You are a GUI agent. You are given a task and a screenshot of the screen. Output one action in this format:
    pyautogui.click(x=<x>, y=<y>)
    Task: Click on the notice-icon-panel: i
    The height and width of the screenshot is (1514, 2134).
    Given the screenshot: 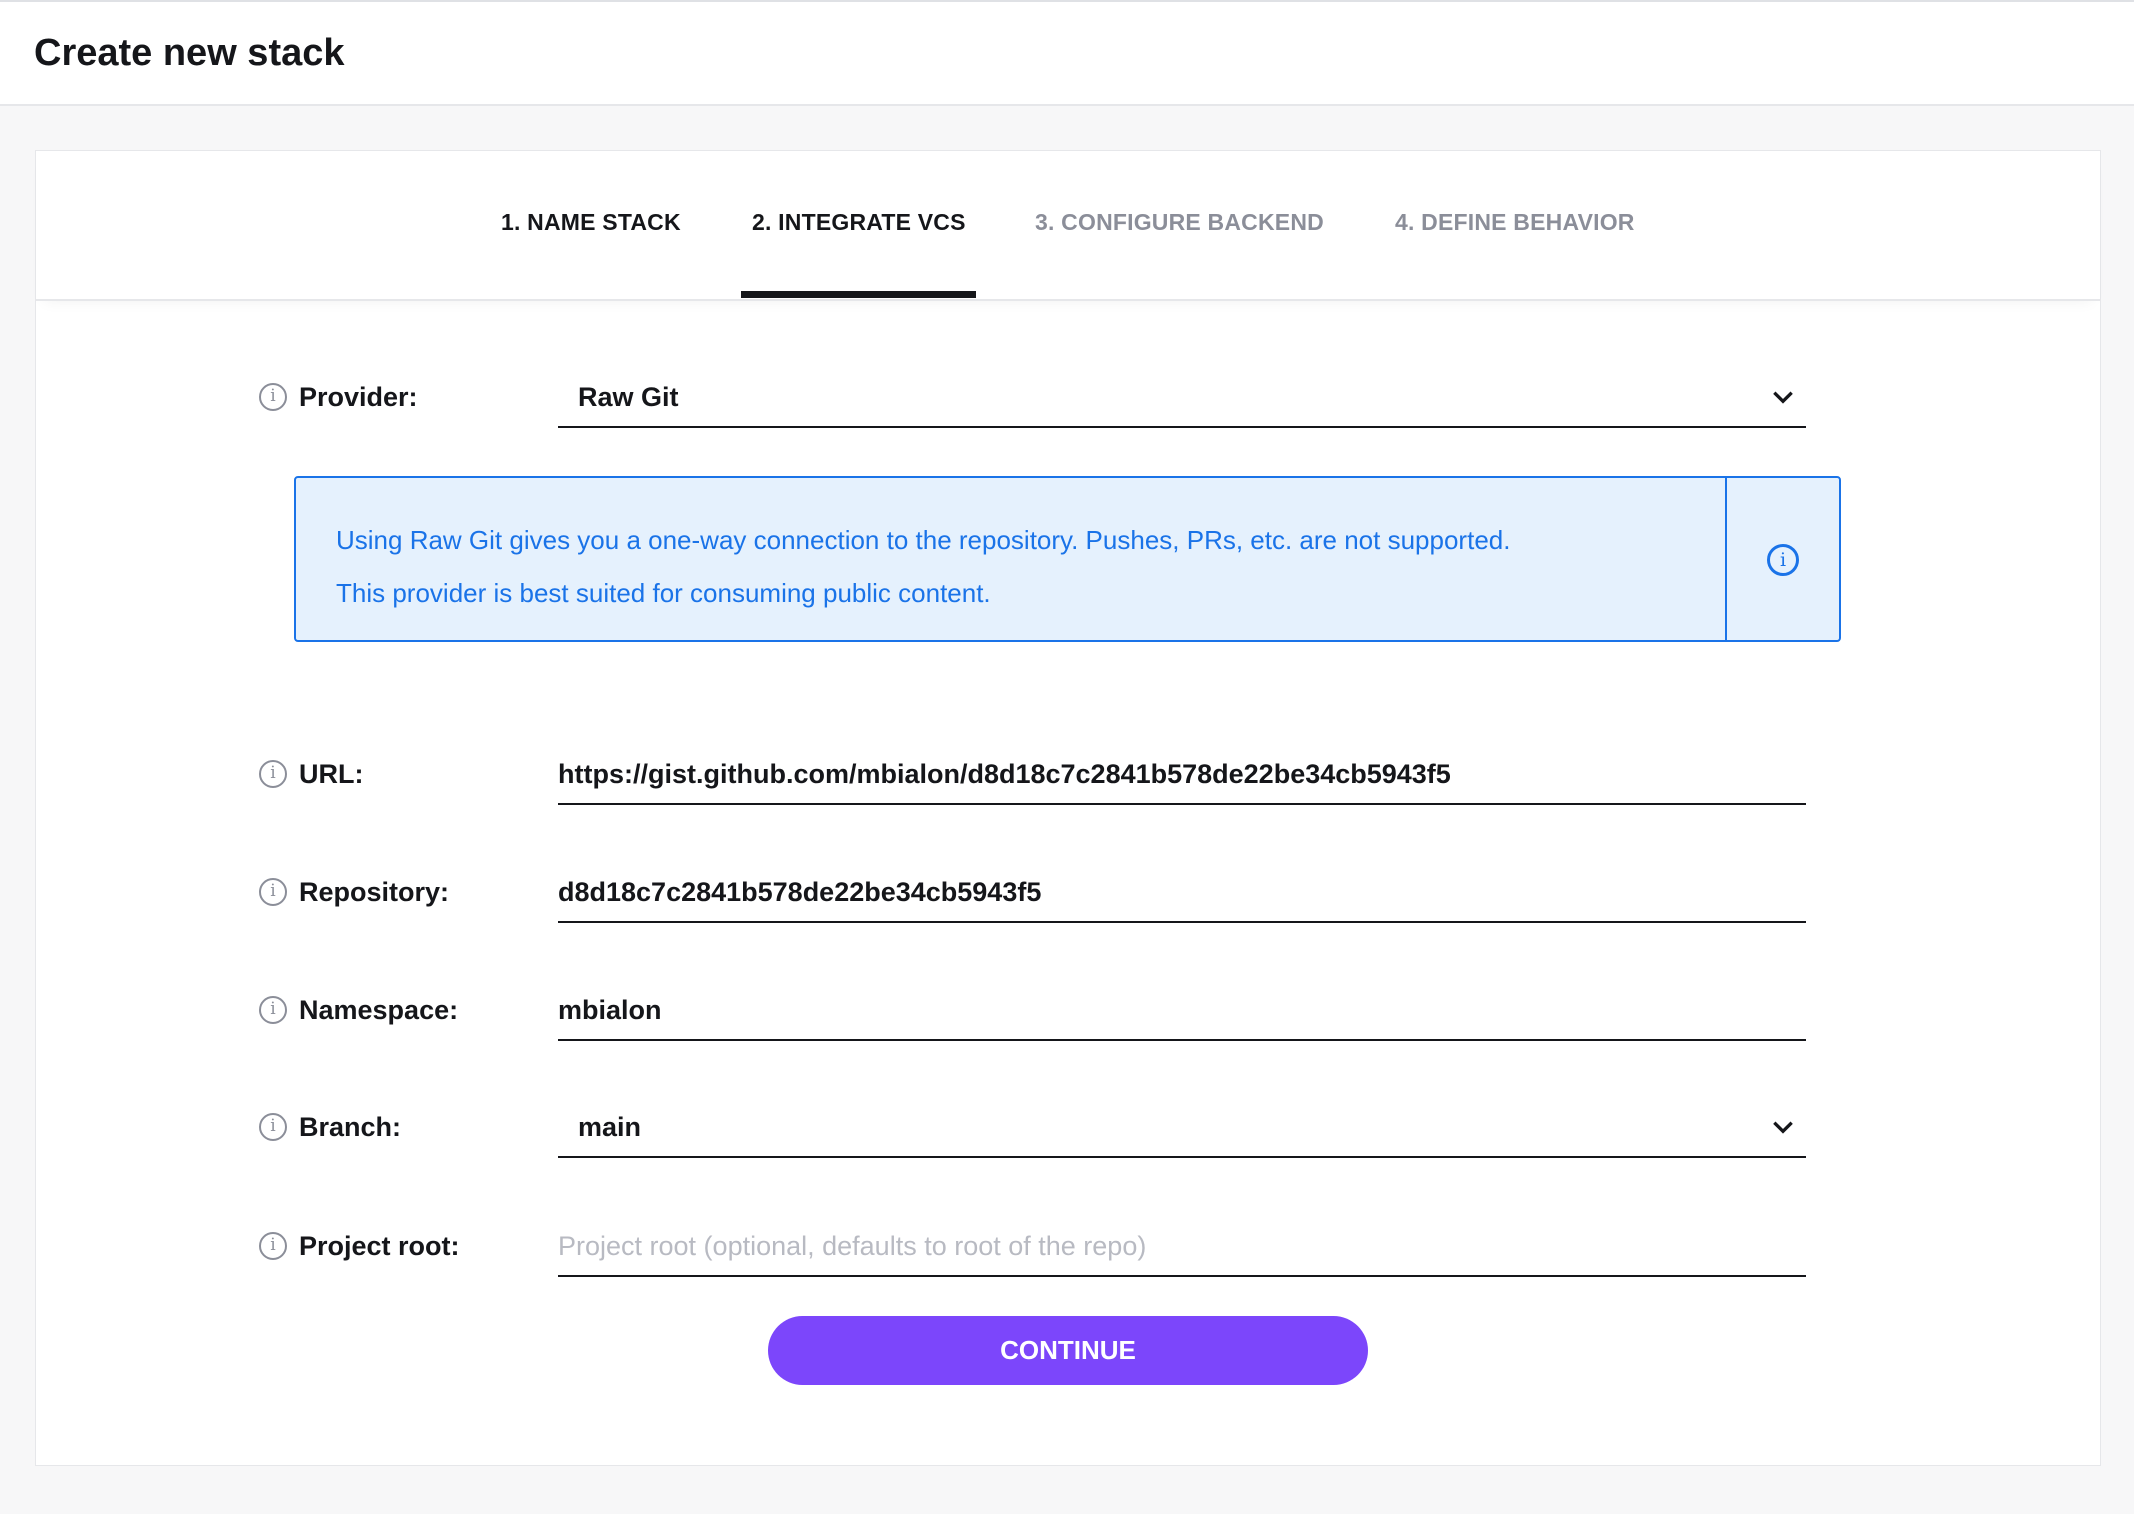 What is the action you would take?
    pyautogui.click(x=1782, y=559)
    